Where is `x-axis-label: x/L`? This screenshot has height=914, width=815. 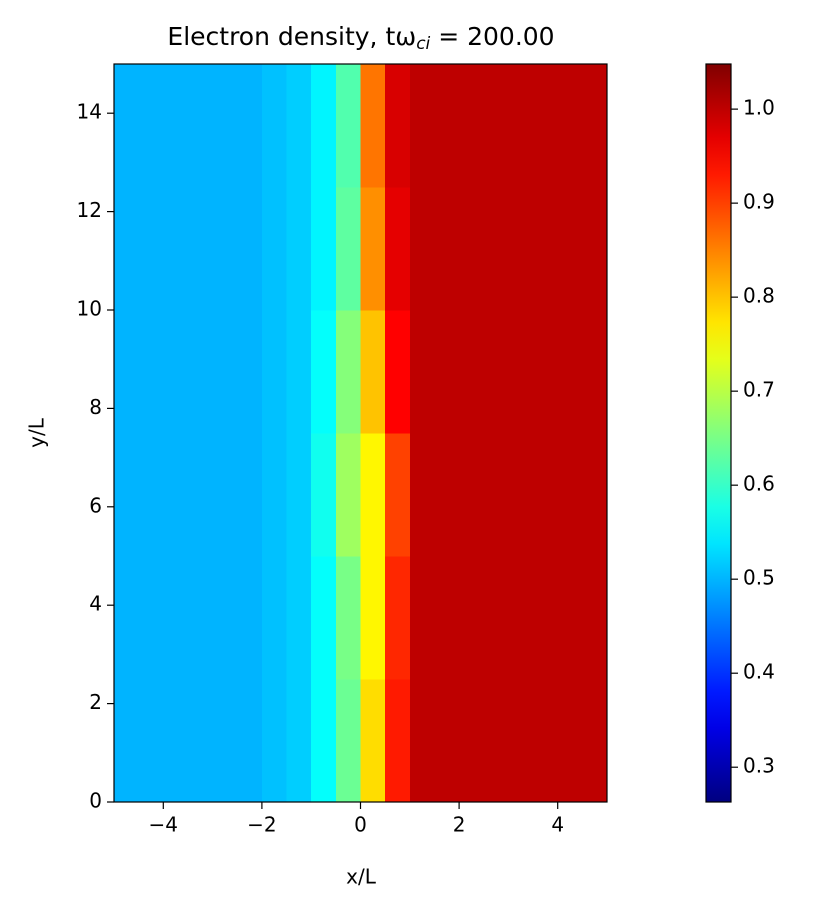
x-axis-label: x/L is located at coordinates (361, 877).